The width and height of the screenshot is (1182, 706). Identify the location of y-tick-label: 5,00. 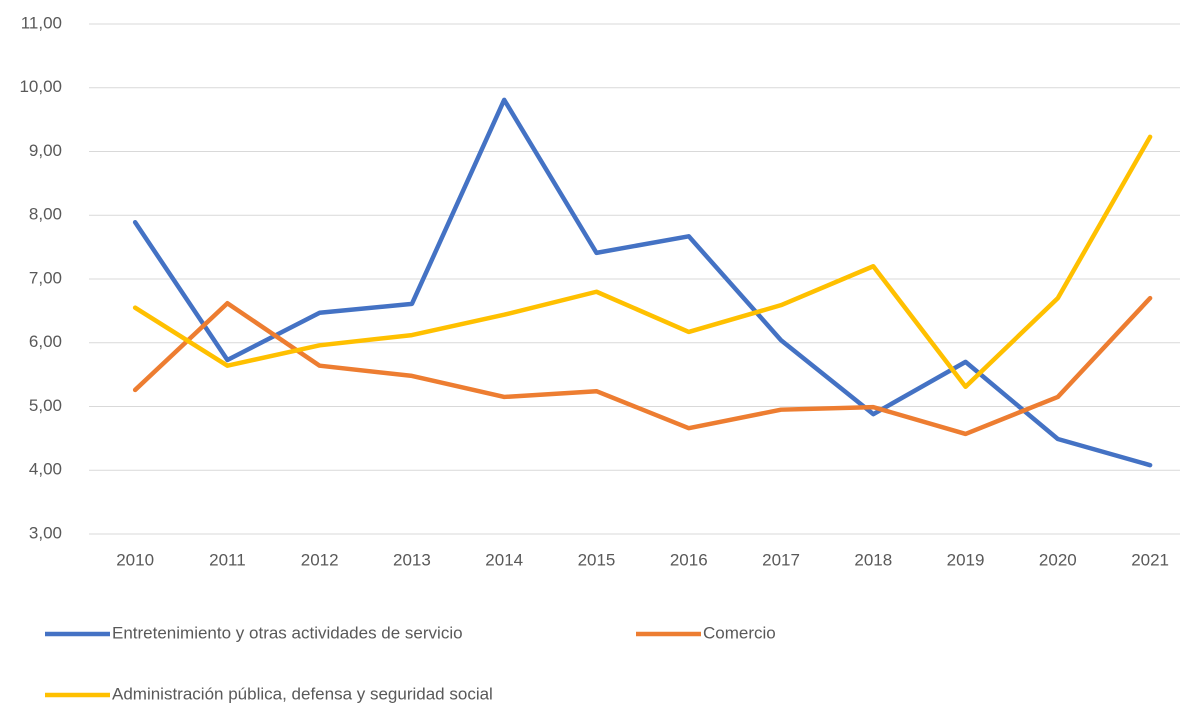
(45, 405).